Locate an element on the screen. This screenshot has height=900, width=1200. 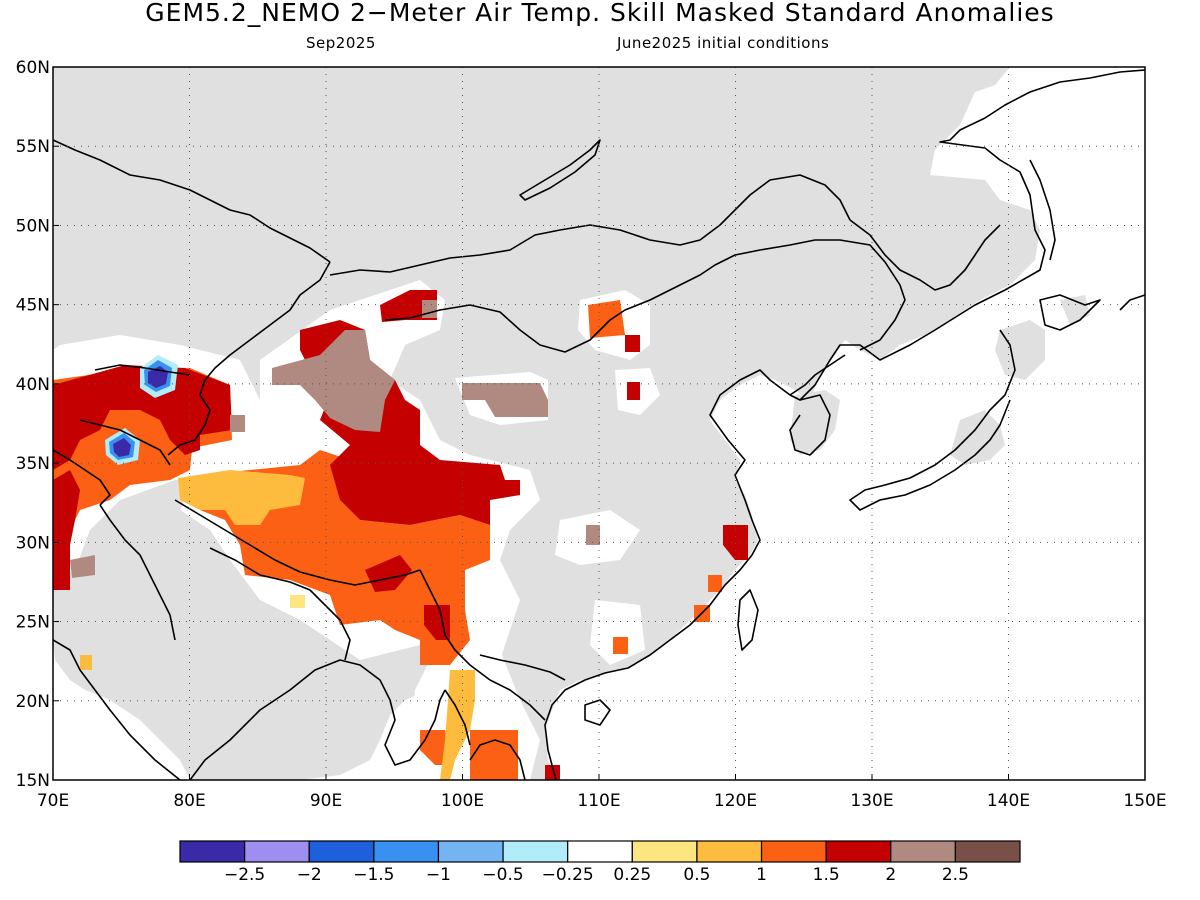
masked-korea is located at coordinates (815, 422).